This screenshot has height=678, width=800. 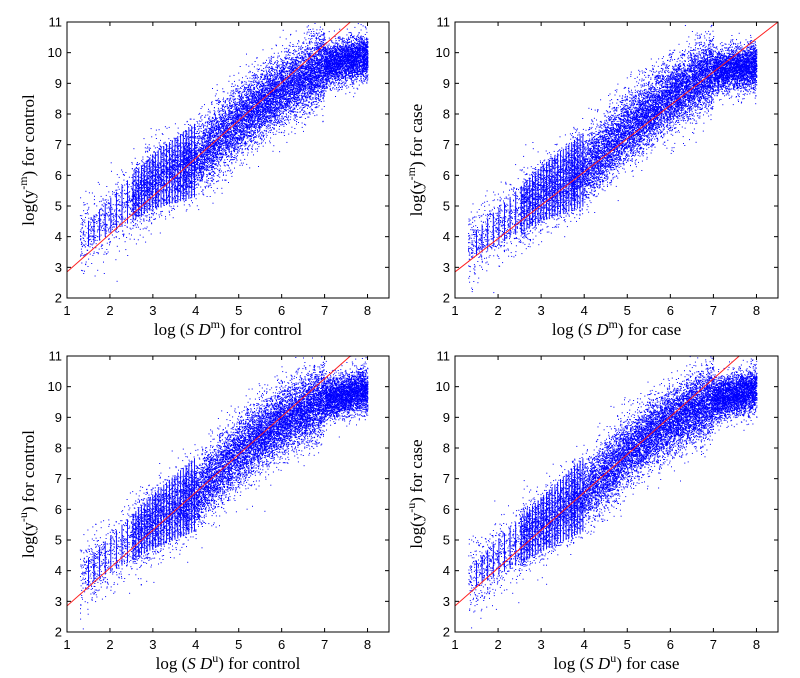 I want to click on y-axis-label: log(y-m) for control, so click(x=27, y=160).